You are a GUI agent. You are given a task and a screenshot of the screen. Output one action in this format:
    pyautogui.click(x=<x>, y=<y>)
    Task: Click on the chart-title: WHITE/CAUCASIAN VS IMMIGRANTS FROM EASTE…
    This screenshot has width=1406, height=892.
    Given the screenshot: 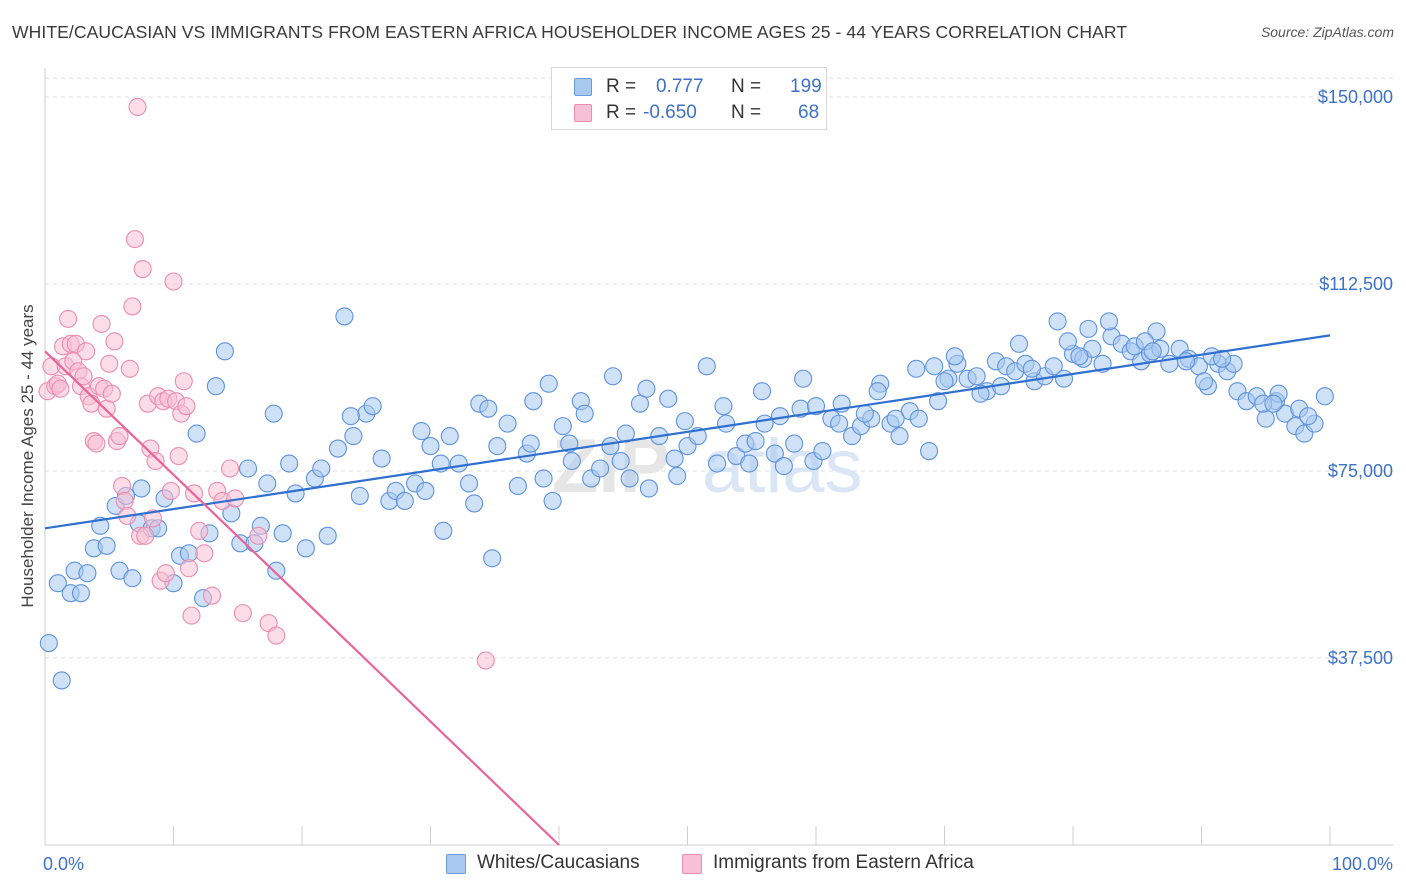 What is the action you would take?
    pyautogui.click(x=570, y=32)
    